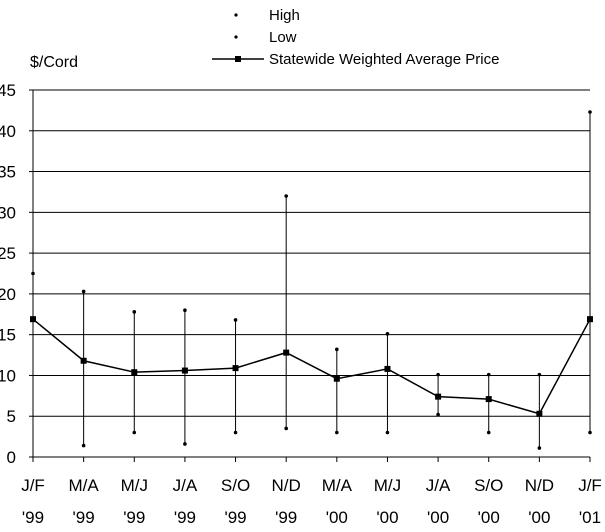  Describe the element at coordinates (11, 457) in the screenshot. I see `y-tick-label: 0` at that location.